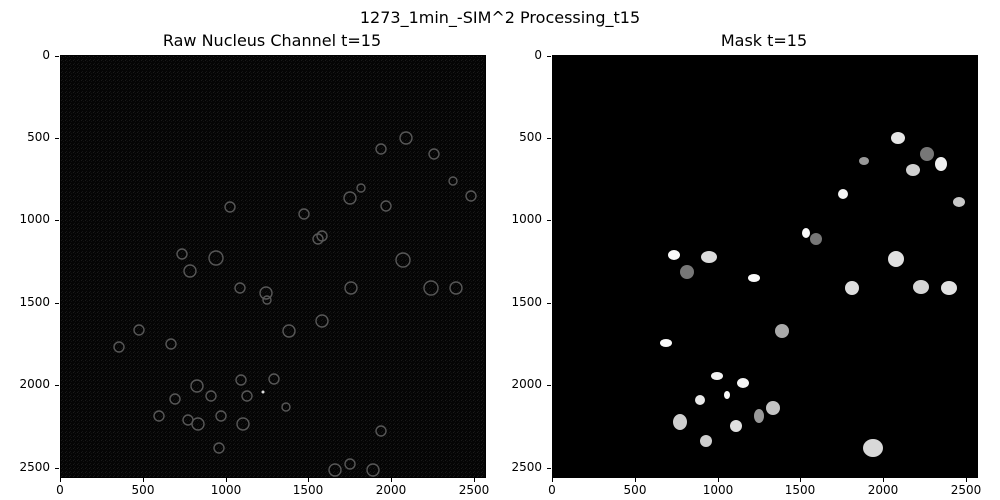 This screenshot has width=1000, height=500. Describe the element at coordinates (500, 17) in the screenshot. I see `figure-title: 1273_1min_-SIM^2 Processing_t15` at that location.